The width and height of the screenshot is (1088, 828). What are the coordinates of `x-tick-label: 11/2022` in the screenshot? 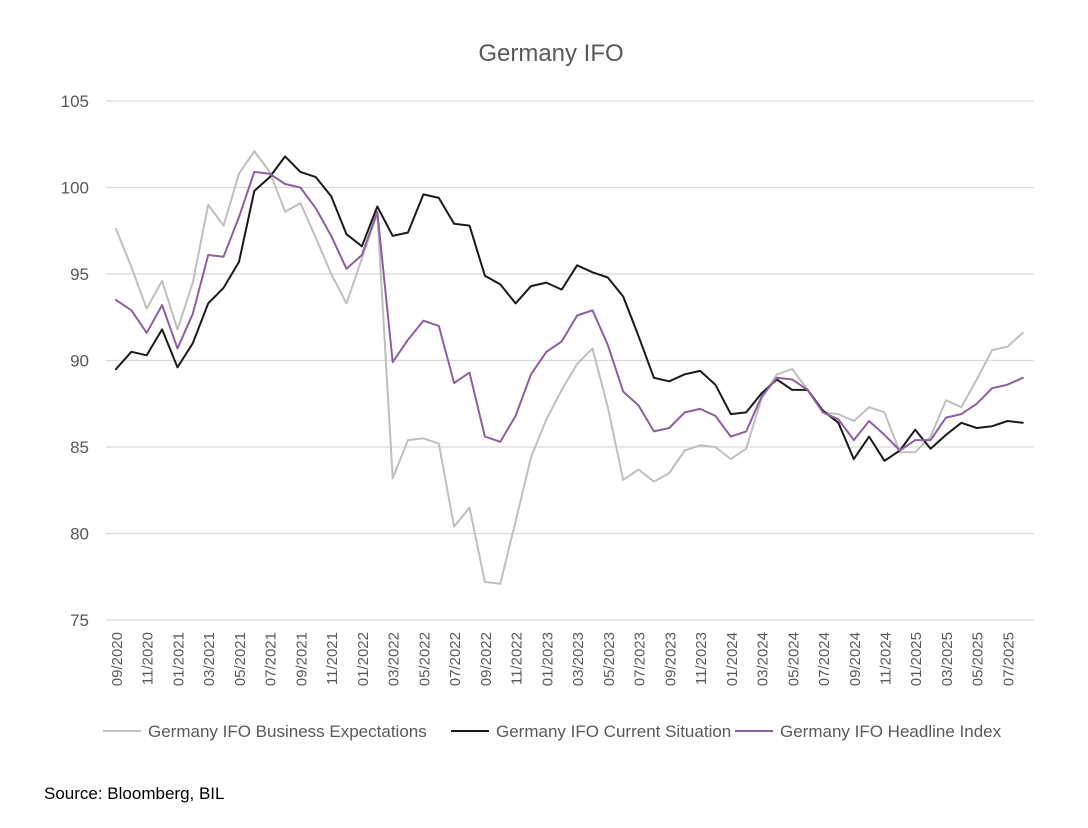 It's located at (517, 658).